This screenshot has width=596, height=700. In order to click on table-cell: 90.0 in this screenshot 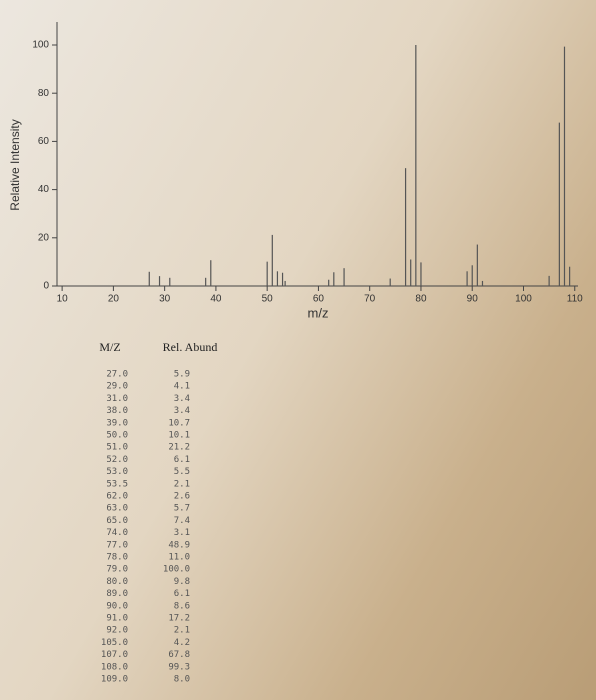, I will do `click(117, 606)`.